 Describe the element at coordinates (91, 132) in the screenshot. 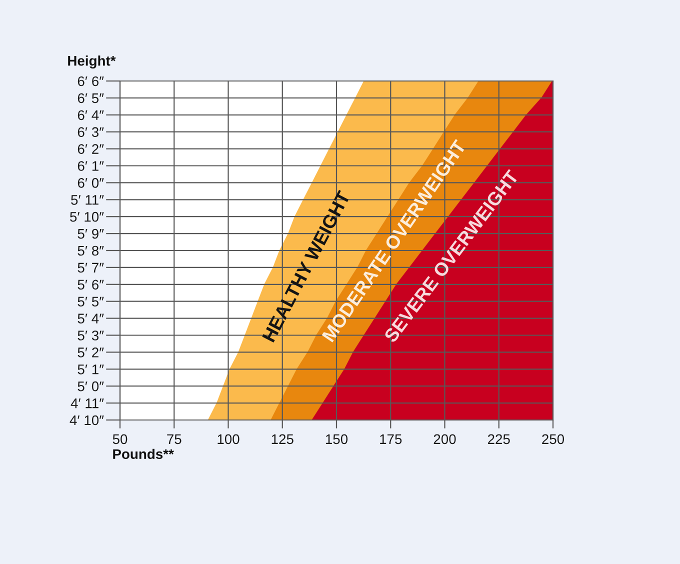

I see `y-tick-label: 6′ 3″` at that location.